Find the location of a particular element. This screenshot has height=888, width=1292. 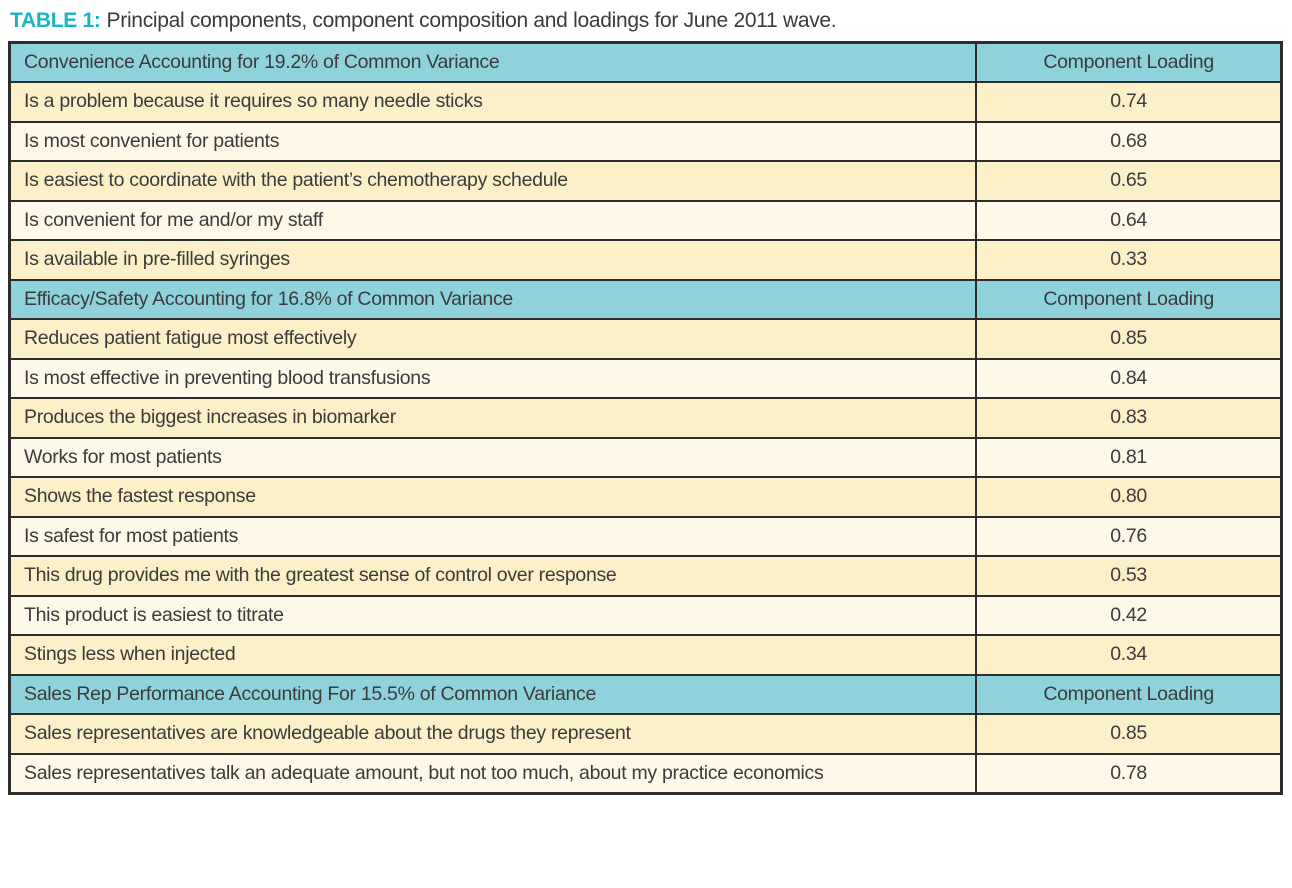

loading-cell: 0.65 is located at coordinates (1129, 181).